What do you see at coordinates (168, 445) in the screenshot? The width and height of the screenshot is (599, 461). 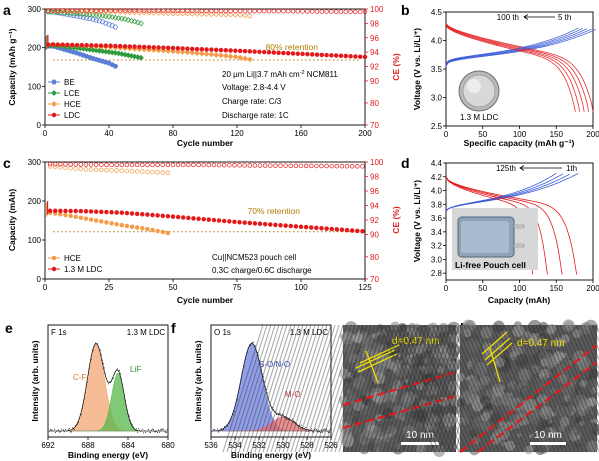 I see `x-tick-label: 680` at bounding box center [168, 445].